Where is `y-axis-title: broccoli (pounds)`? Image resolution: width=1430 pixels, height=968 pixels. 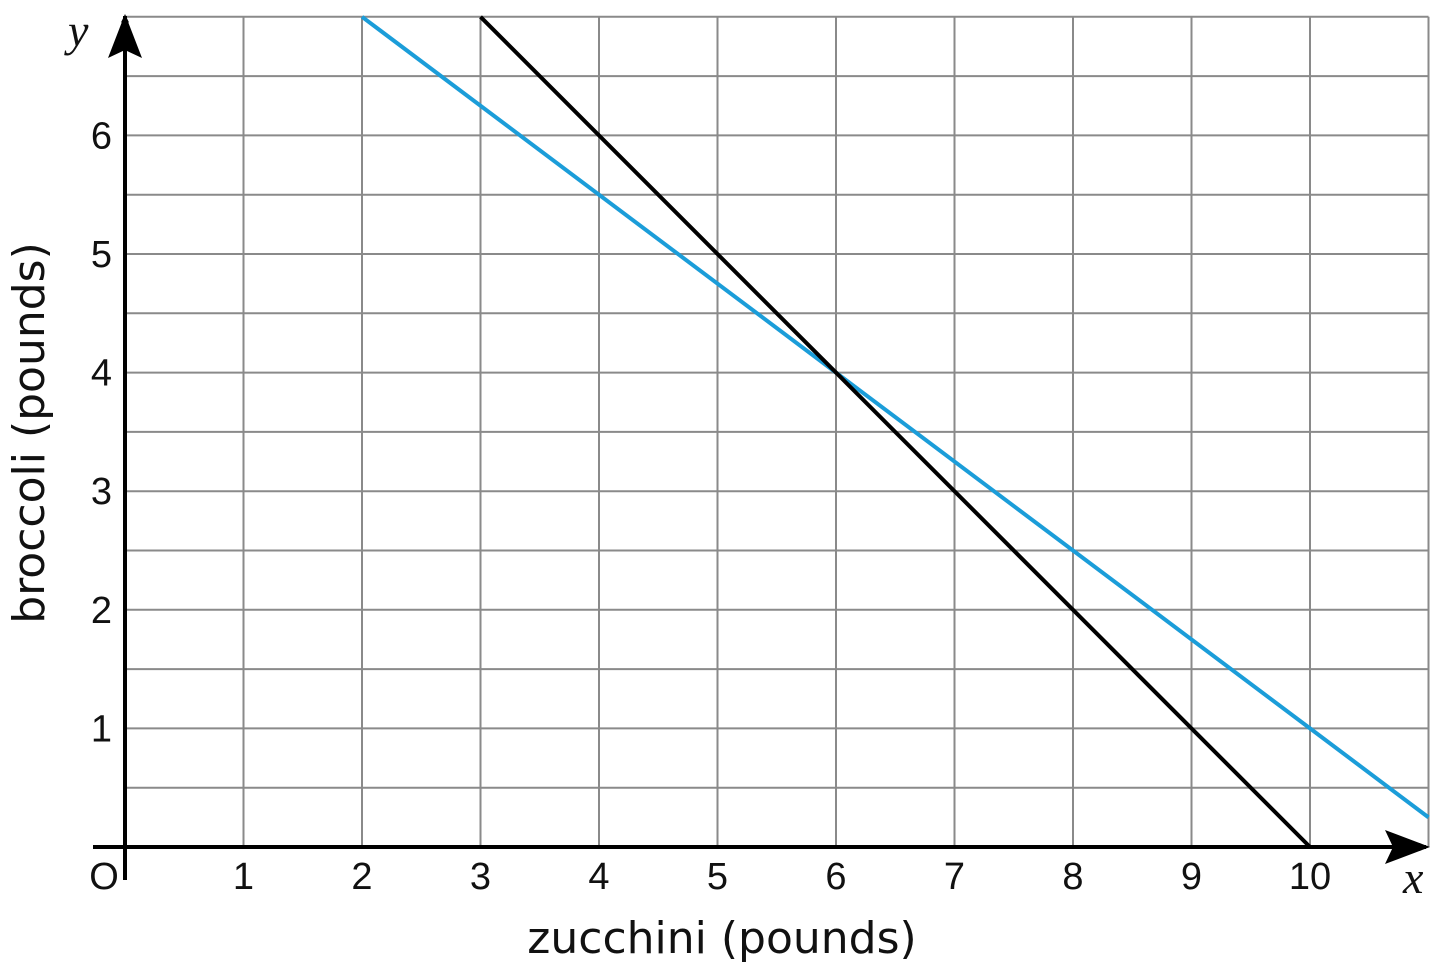 y-axis-title: broccoli (pounds) is located at coordinates (29, 433).